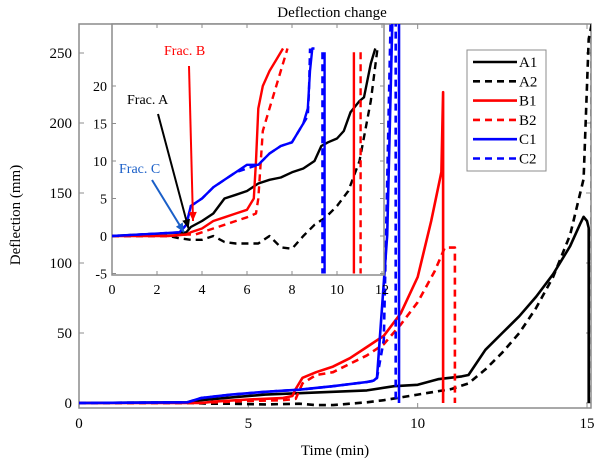  Describe the element at coordinates (61, 264) in the screenshot. I see `y-tick-label: 100` at that location.